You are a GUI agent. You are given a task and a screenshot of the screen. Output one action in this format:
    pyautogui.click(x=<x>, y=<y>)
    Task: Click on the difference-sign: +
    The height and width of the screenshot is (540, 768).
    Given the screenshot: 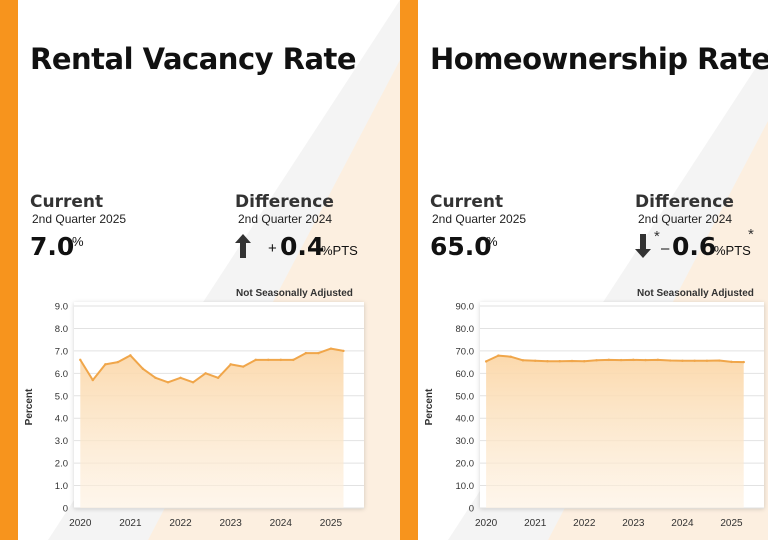 What is the action you would take?
    pyautogui.click(x=272, y=248)
    